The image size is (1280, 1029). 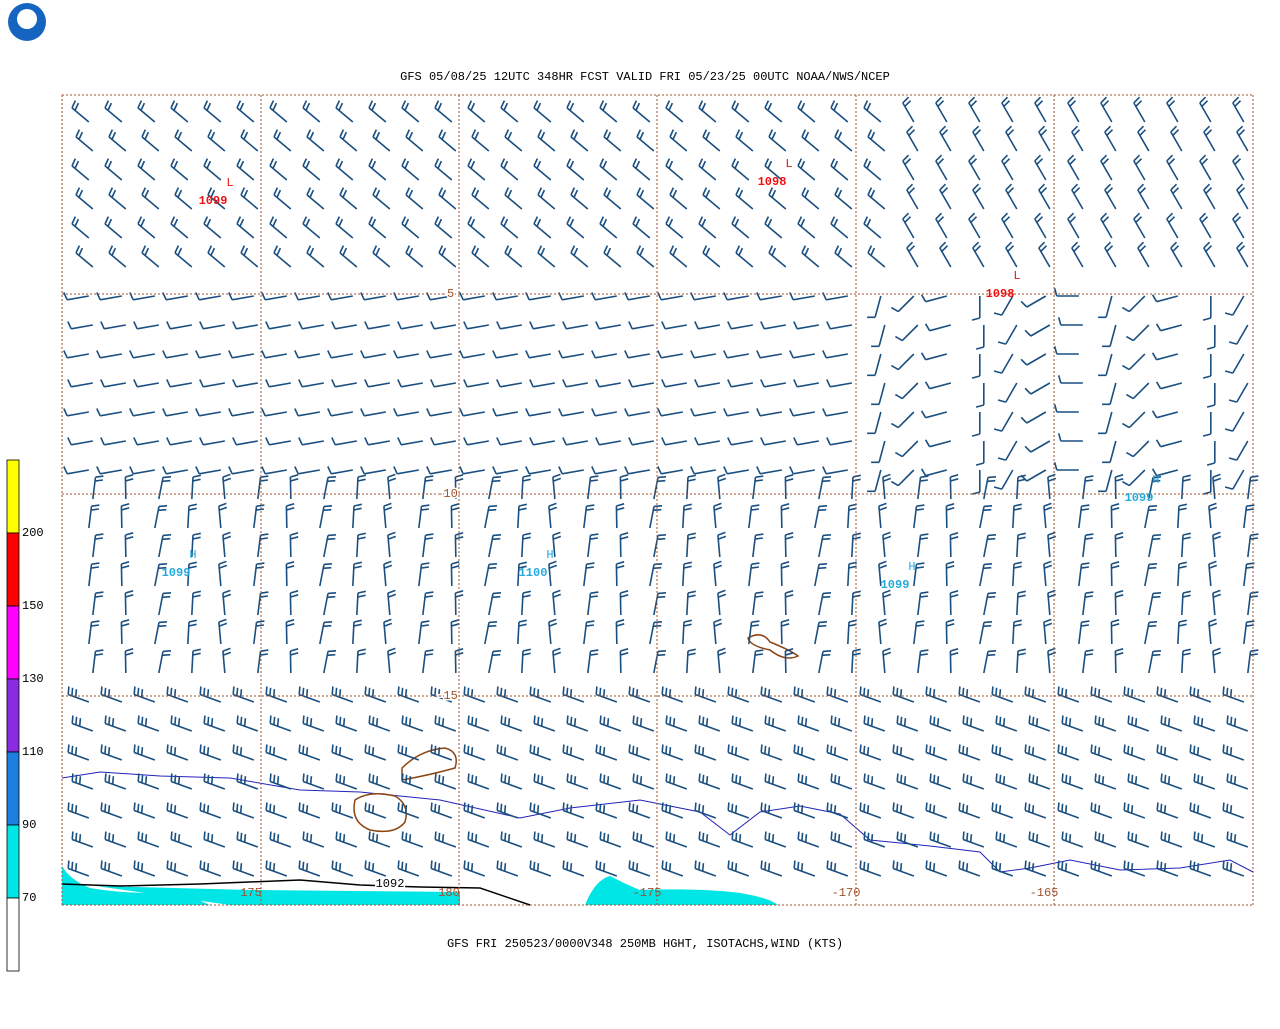 I want to click on center-value: 1099, so click(x=1139, y=498).